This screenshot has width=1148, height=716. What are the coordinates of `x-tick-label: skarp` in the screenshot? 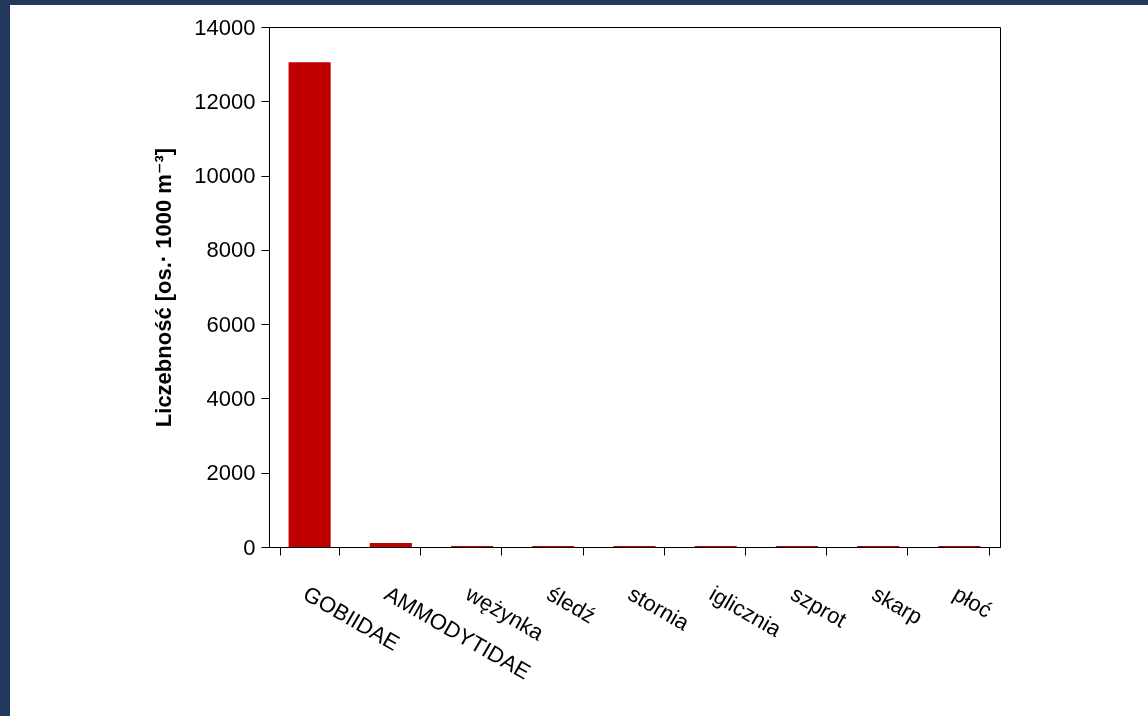 It's located at (897, 605).